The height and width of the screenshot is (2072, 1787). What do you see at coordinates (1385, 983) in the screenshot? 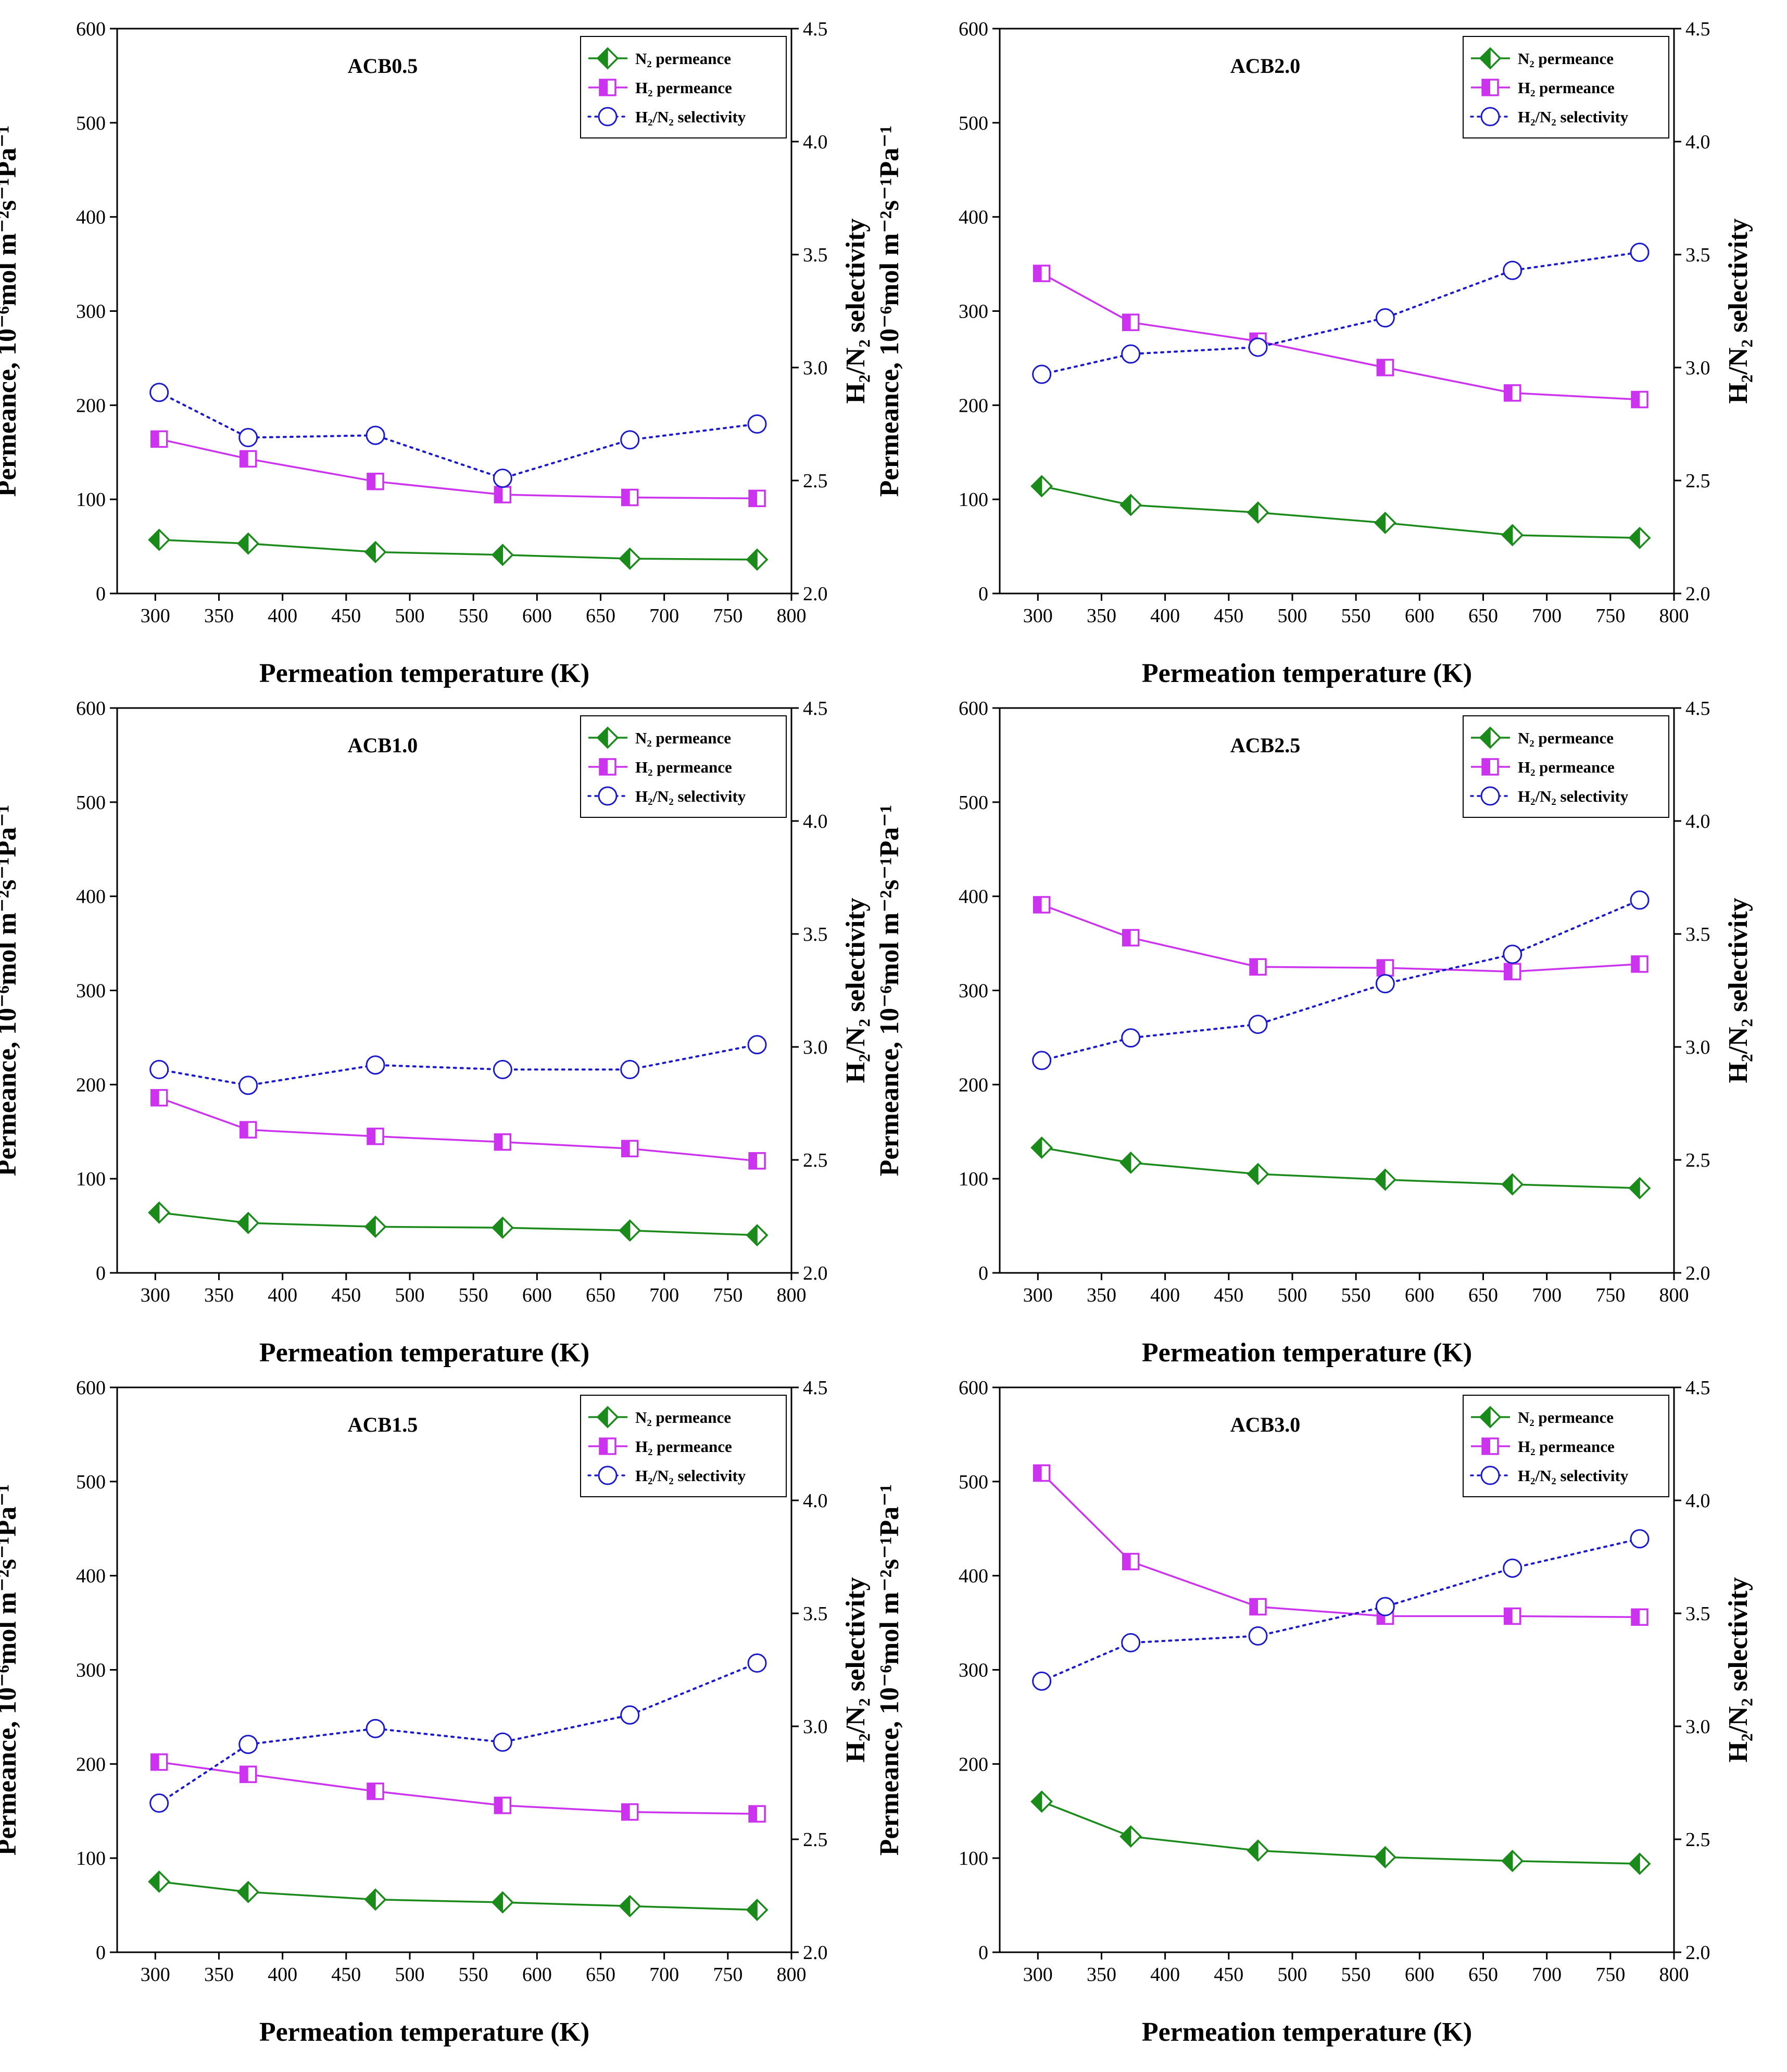
I see `data-point-sel-3-circle` at bounding box center [1385, 983].